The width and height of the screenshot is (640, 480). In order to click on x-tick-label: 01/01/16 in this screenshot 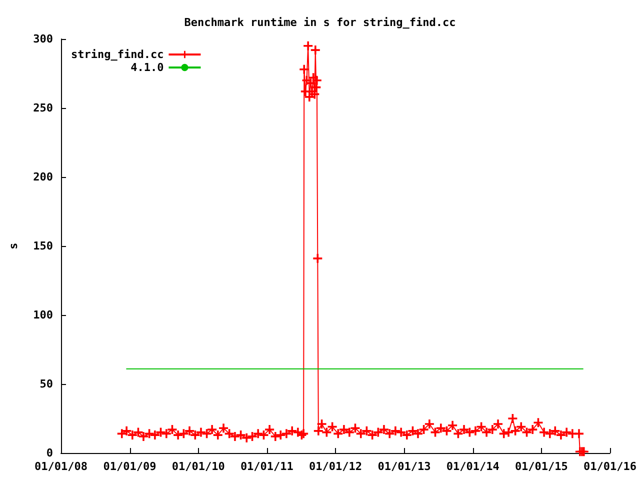, I will do `click(610, 466)`.